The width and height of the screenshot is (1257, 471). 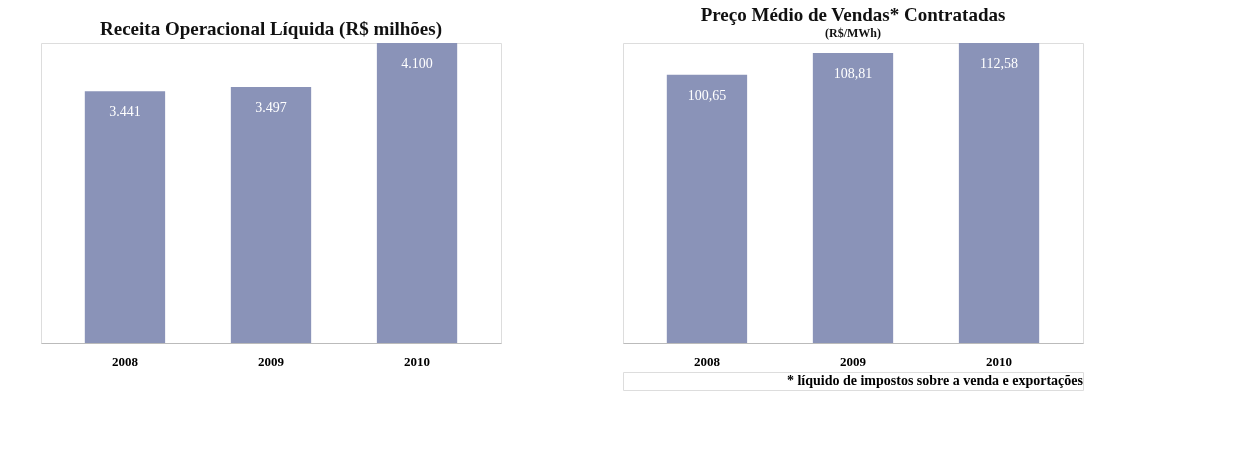 What do you see at coordinates (271, 108) in the screenshot?
I see `data-label: 3.497` at bounding box center [271, 108].